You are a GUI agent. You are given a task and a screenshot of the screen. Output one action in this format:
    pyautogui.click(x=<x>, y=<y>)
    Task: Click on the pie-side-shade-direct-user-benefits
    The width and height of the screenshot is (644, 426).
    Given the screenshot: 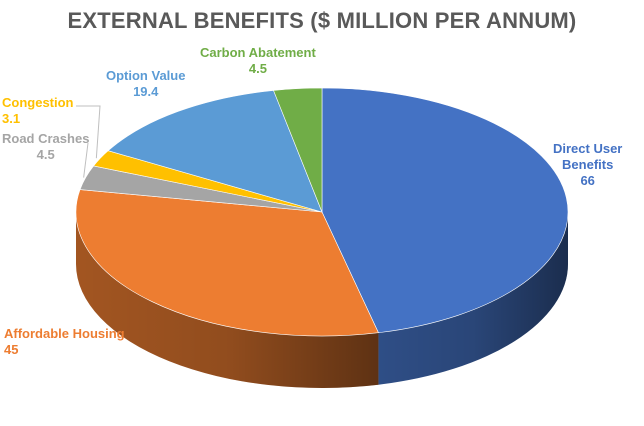 What is the action you would take?
    pyautogui.click(x=473, y=298)
    